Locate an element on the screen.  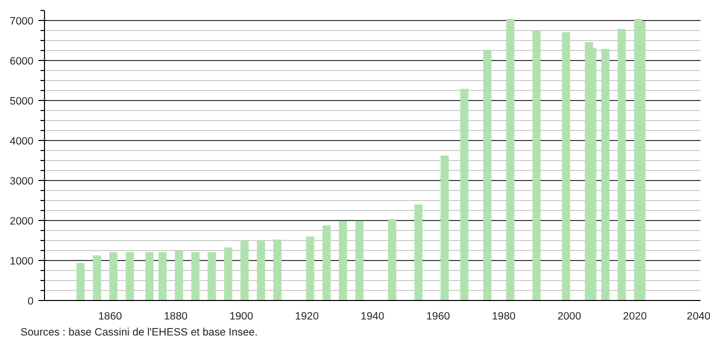
y-tick-label: 2000 is located at coordinates (22, 222).